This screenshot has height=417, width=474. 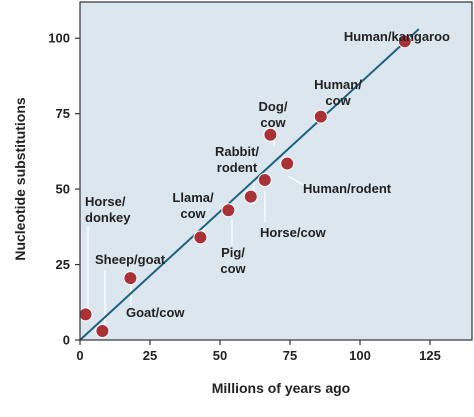 I want to click on x-axis-title: Millions of years ago, so click(x=281, y=388).